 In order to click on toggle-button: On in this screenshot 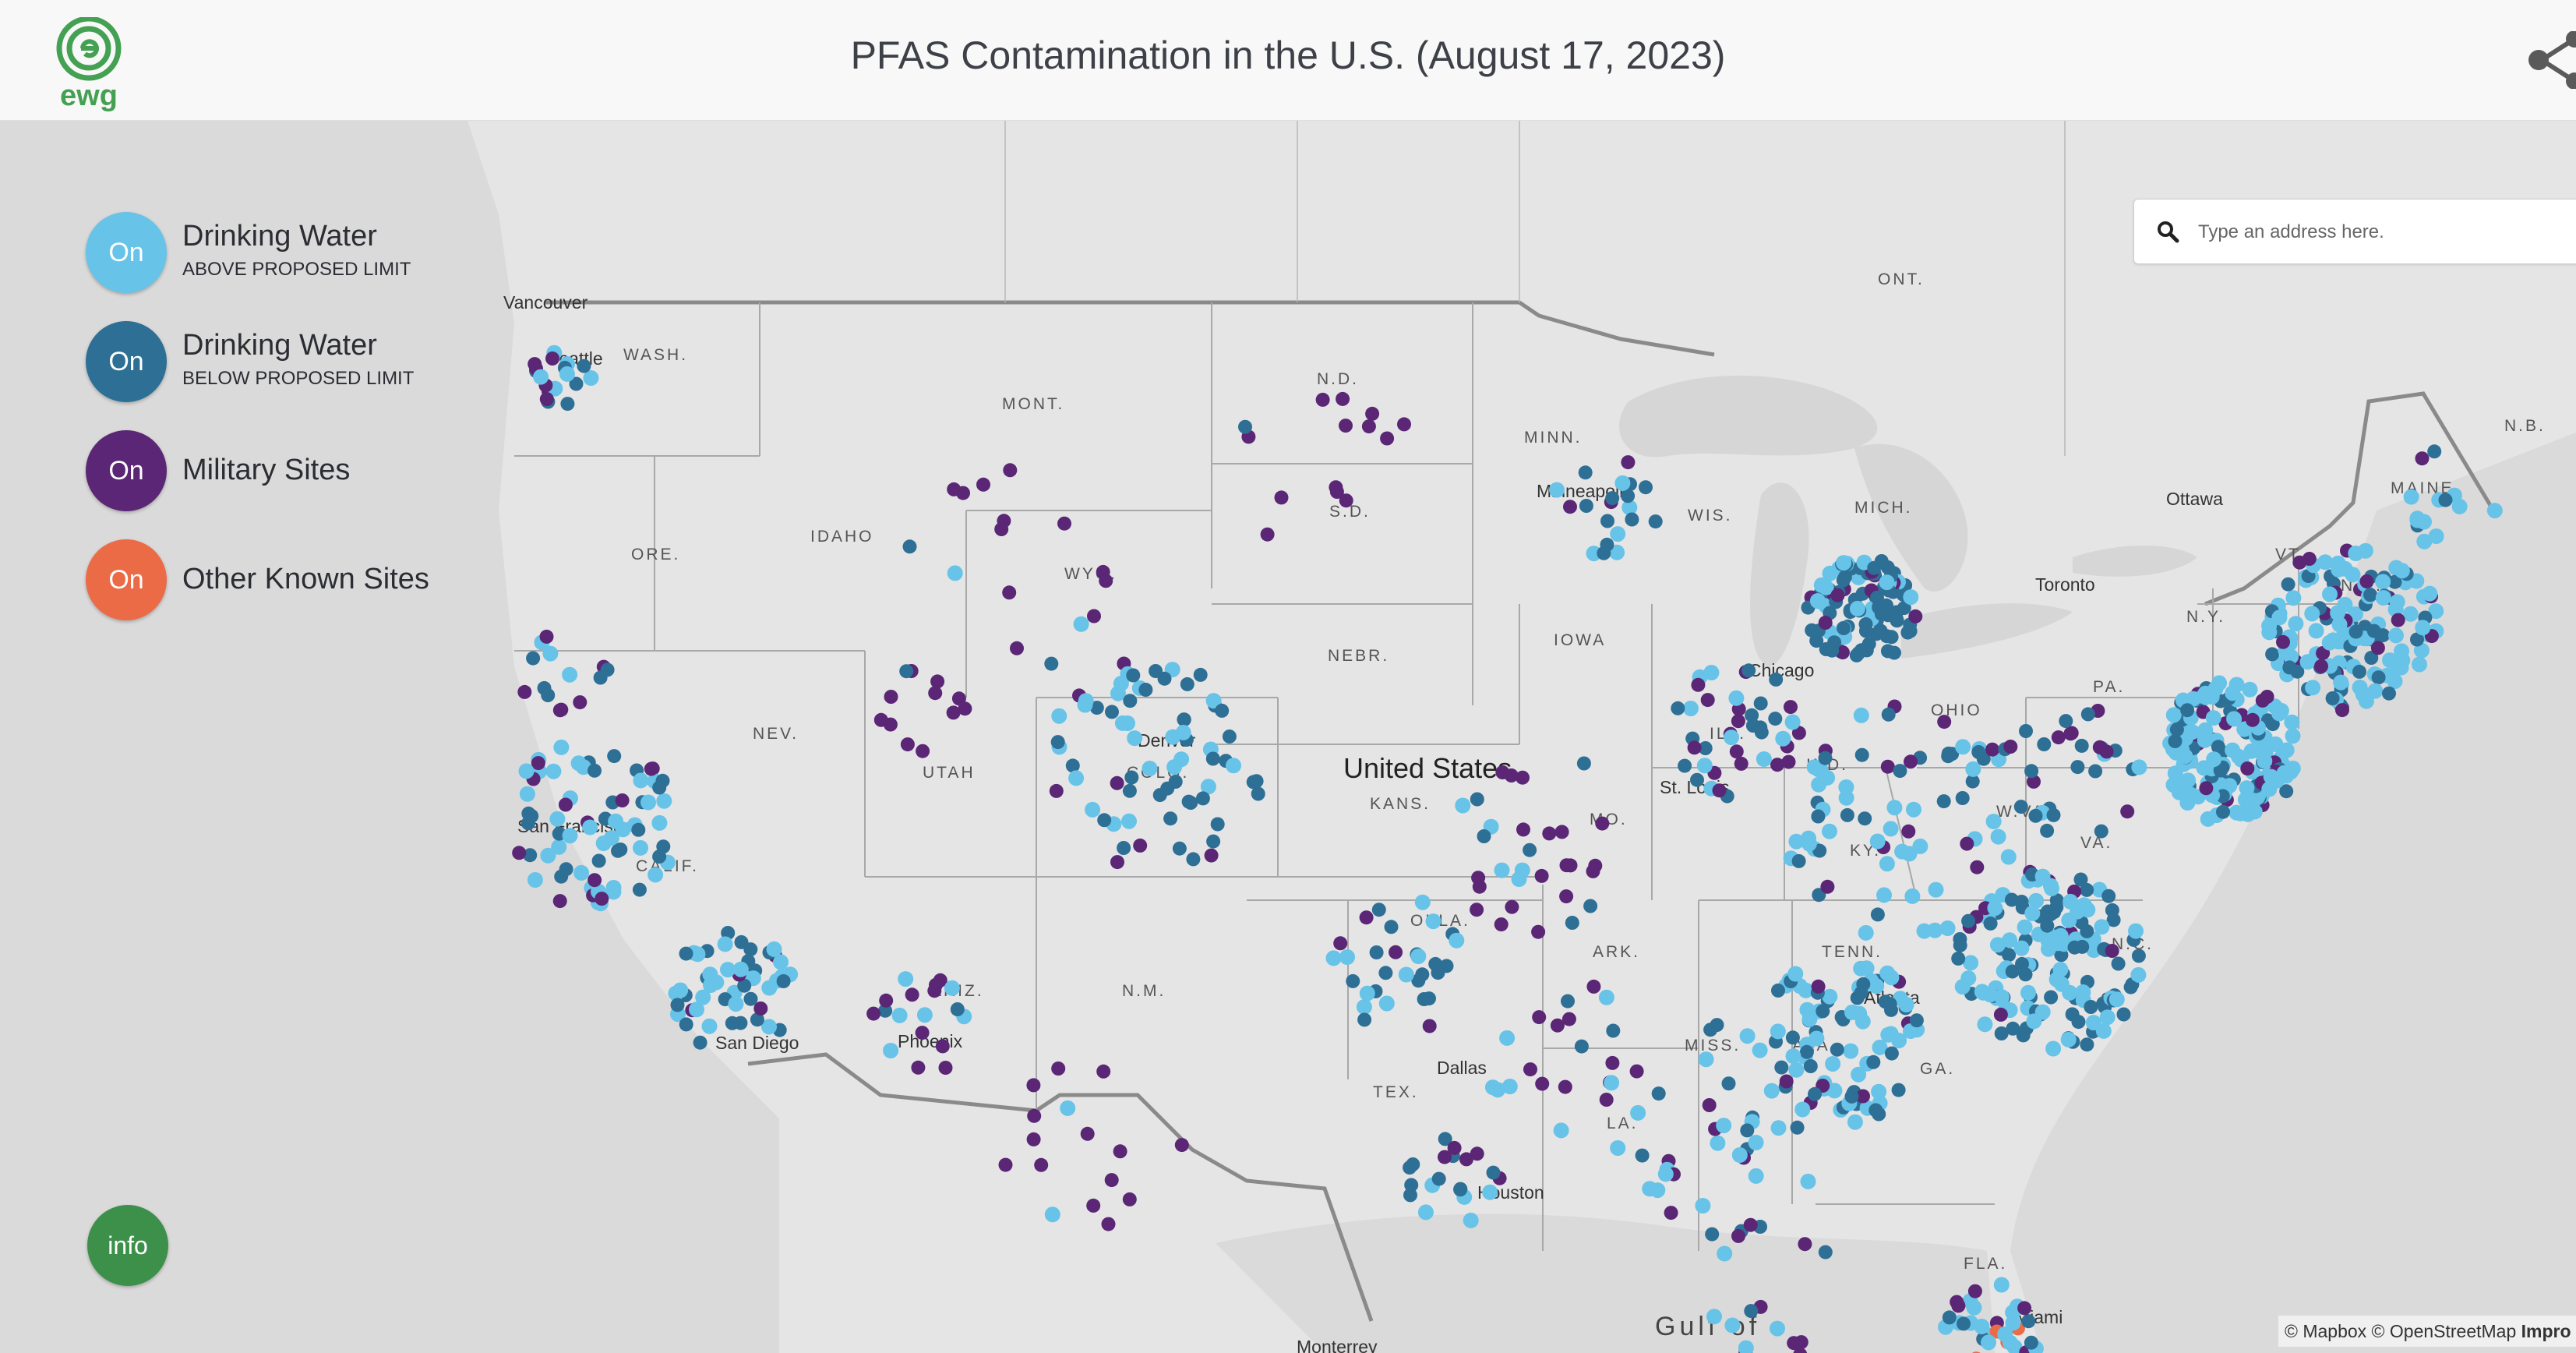, I will do `click(126, 252)`.